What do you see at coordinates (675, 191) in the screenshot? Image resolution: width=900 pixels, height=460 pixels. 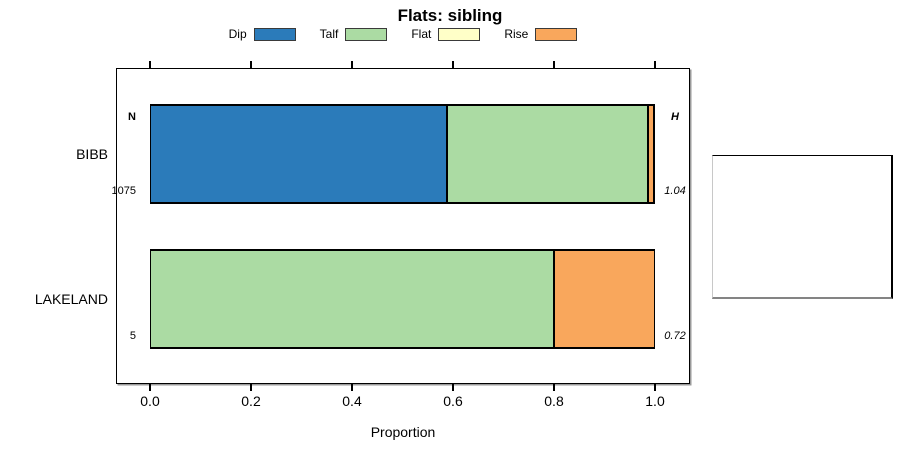 I see `h-value-bibb: 1.04` at bounding box center [675, 191].